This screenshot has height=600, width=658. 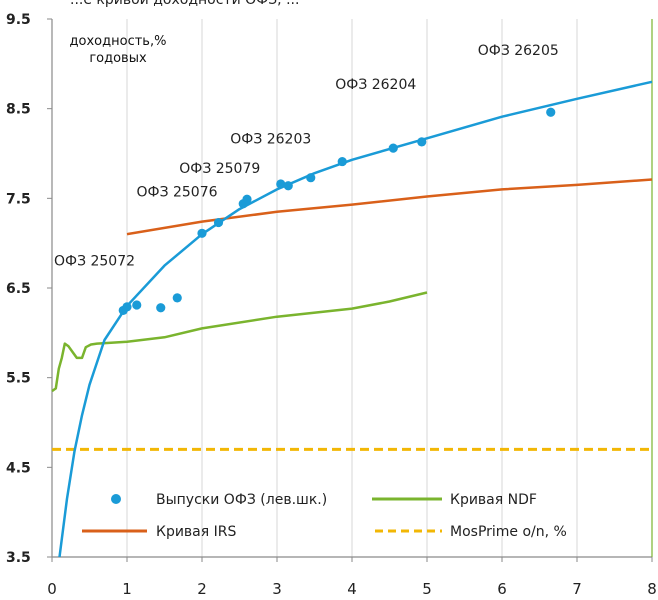 I want to click on x-tick-label-4: 4, so click(x=352, y=589).